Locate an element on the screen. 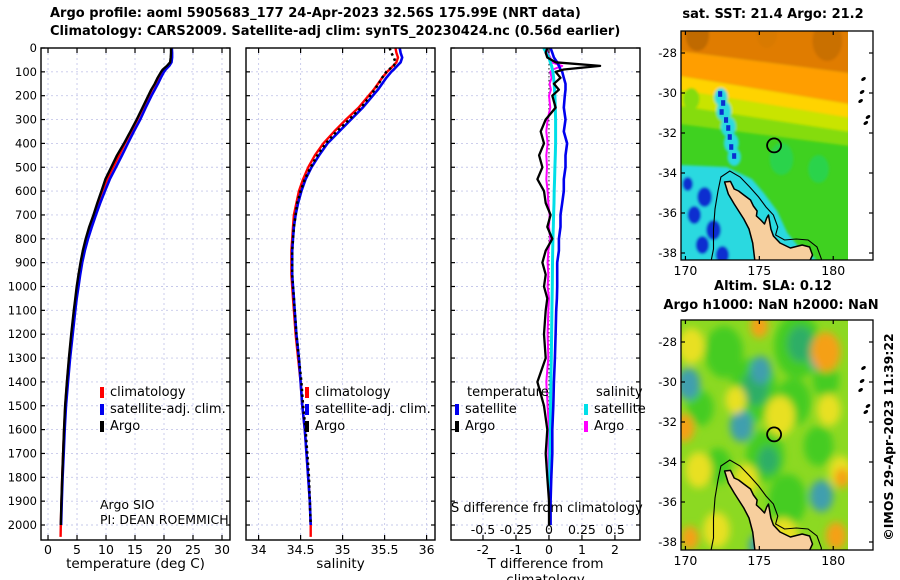  legend-label: Argo is located at coordinates (480, 426).